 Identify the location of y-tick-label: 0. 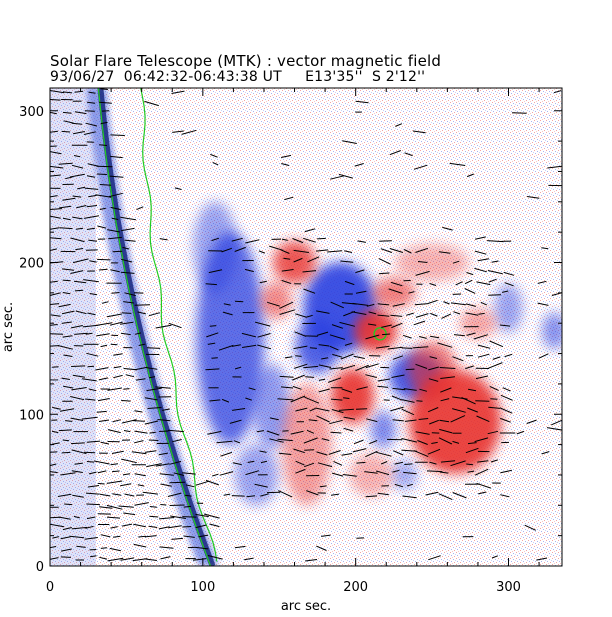
(40, 567).